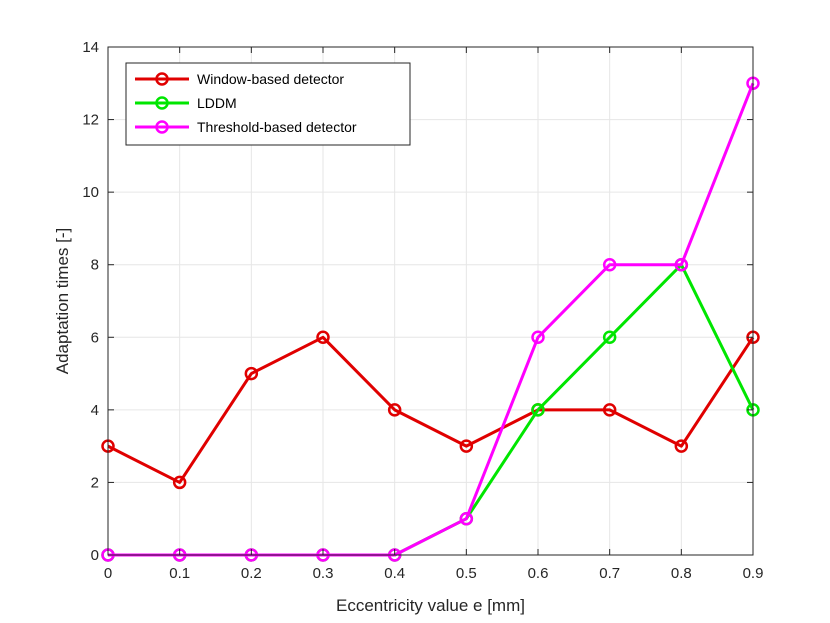 The height and width of the screenshot is (623, 830). Describe the element at coordinates (538, 573) in the screenshot. I see `x-tick-label: 0.6` at that location.